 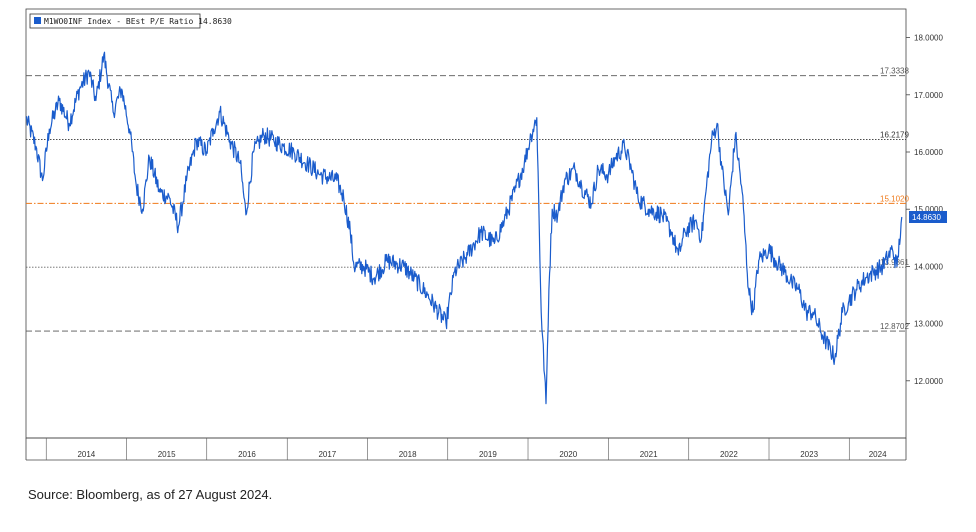 I want to click on legend: M1WO0INF Index - BEst P/E Ratio 14.8630, so click(x=130, y=21).